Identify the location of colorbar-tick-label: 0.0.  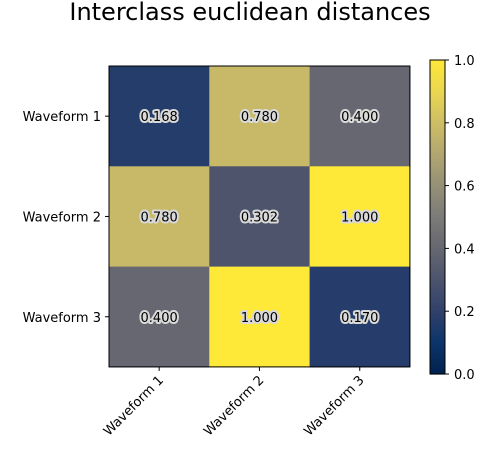
(464, 375).